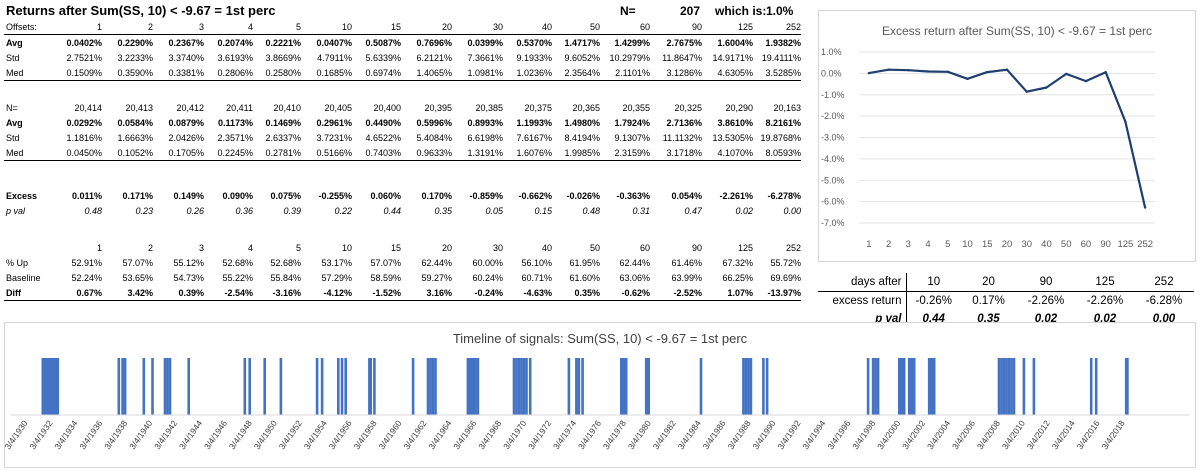 Image resolution: width=1200 pixels, height=472 pixels. I want to click on table-cell: 3.1718%, so click(676, 153).